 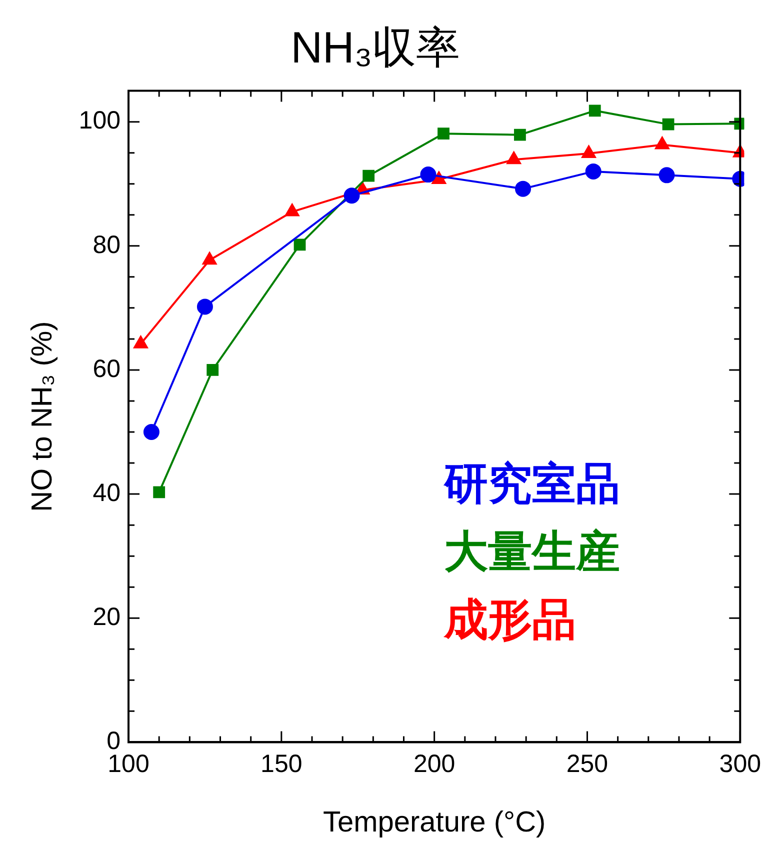 What do you see at coordinates (281, 764) in the screenshot?
I see `x-tick-label: 150` at bounding box center [281, 764].